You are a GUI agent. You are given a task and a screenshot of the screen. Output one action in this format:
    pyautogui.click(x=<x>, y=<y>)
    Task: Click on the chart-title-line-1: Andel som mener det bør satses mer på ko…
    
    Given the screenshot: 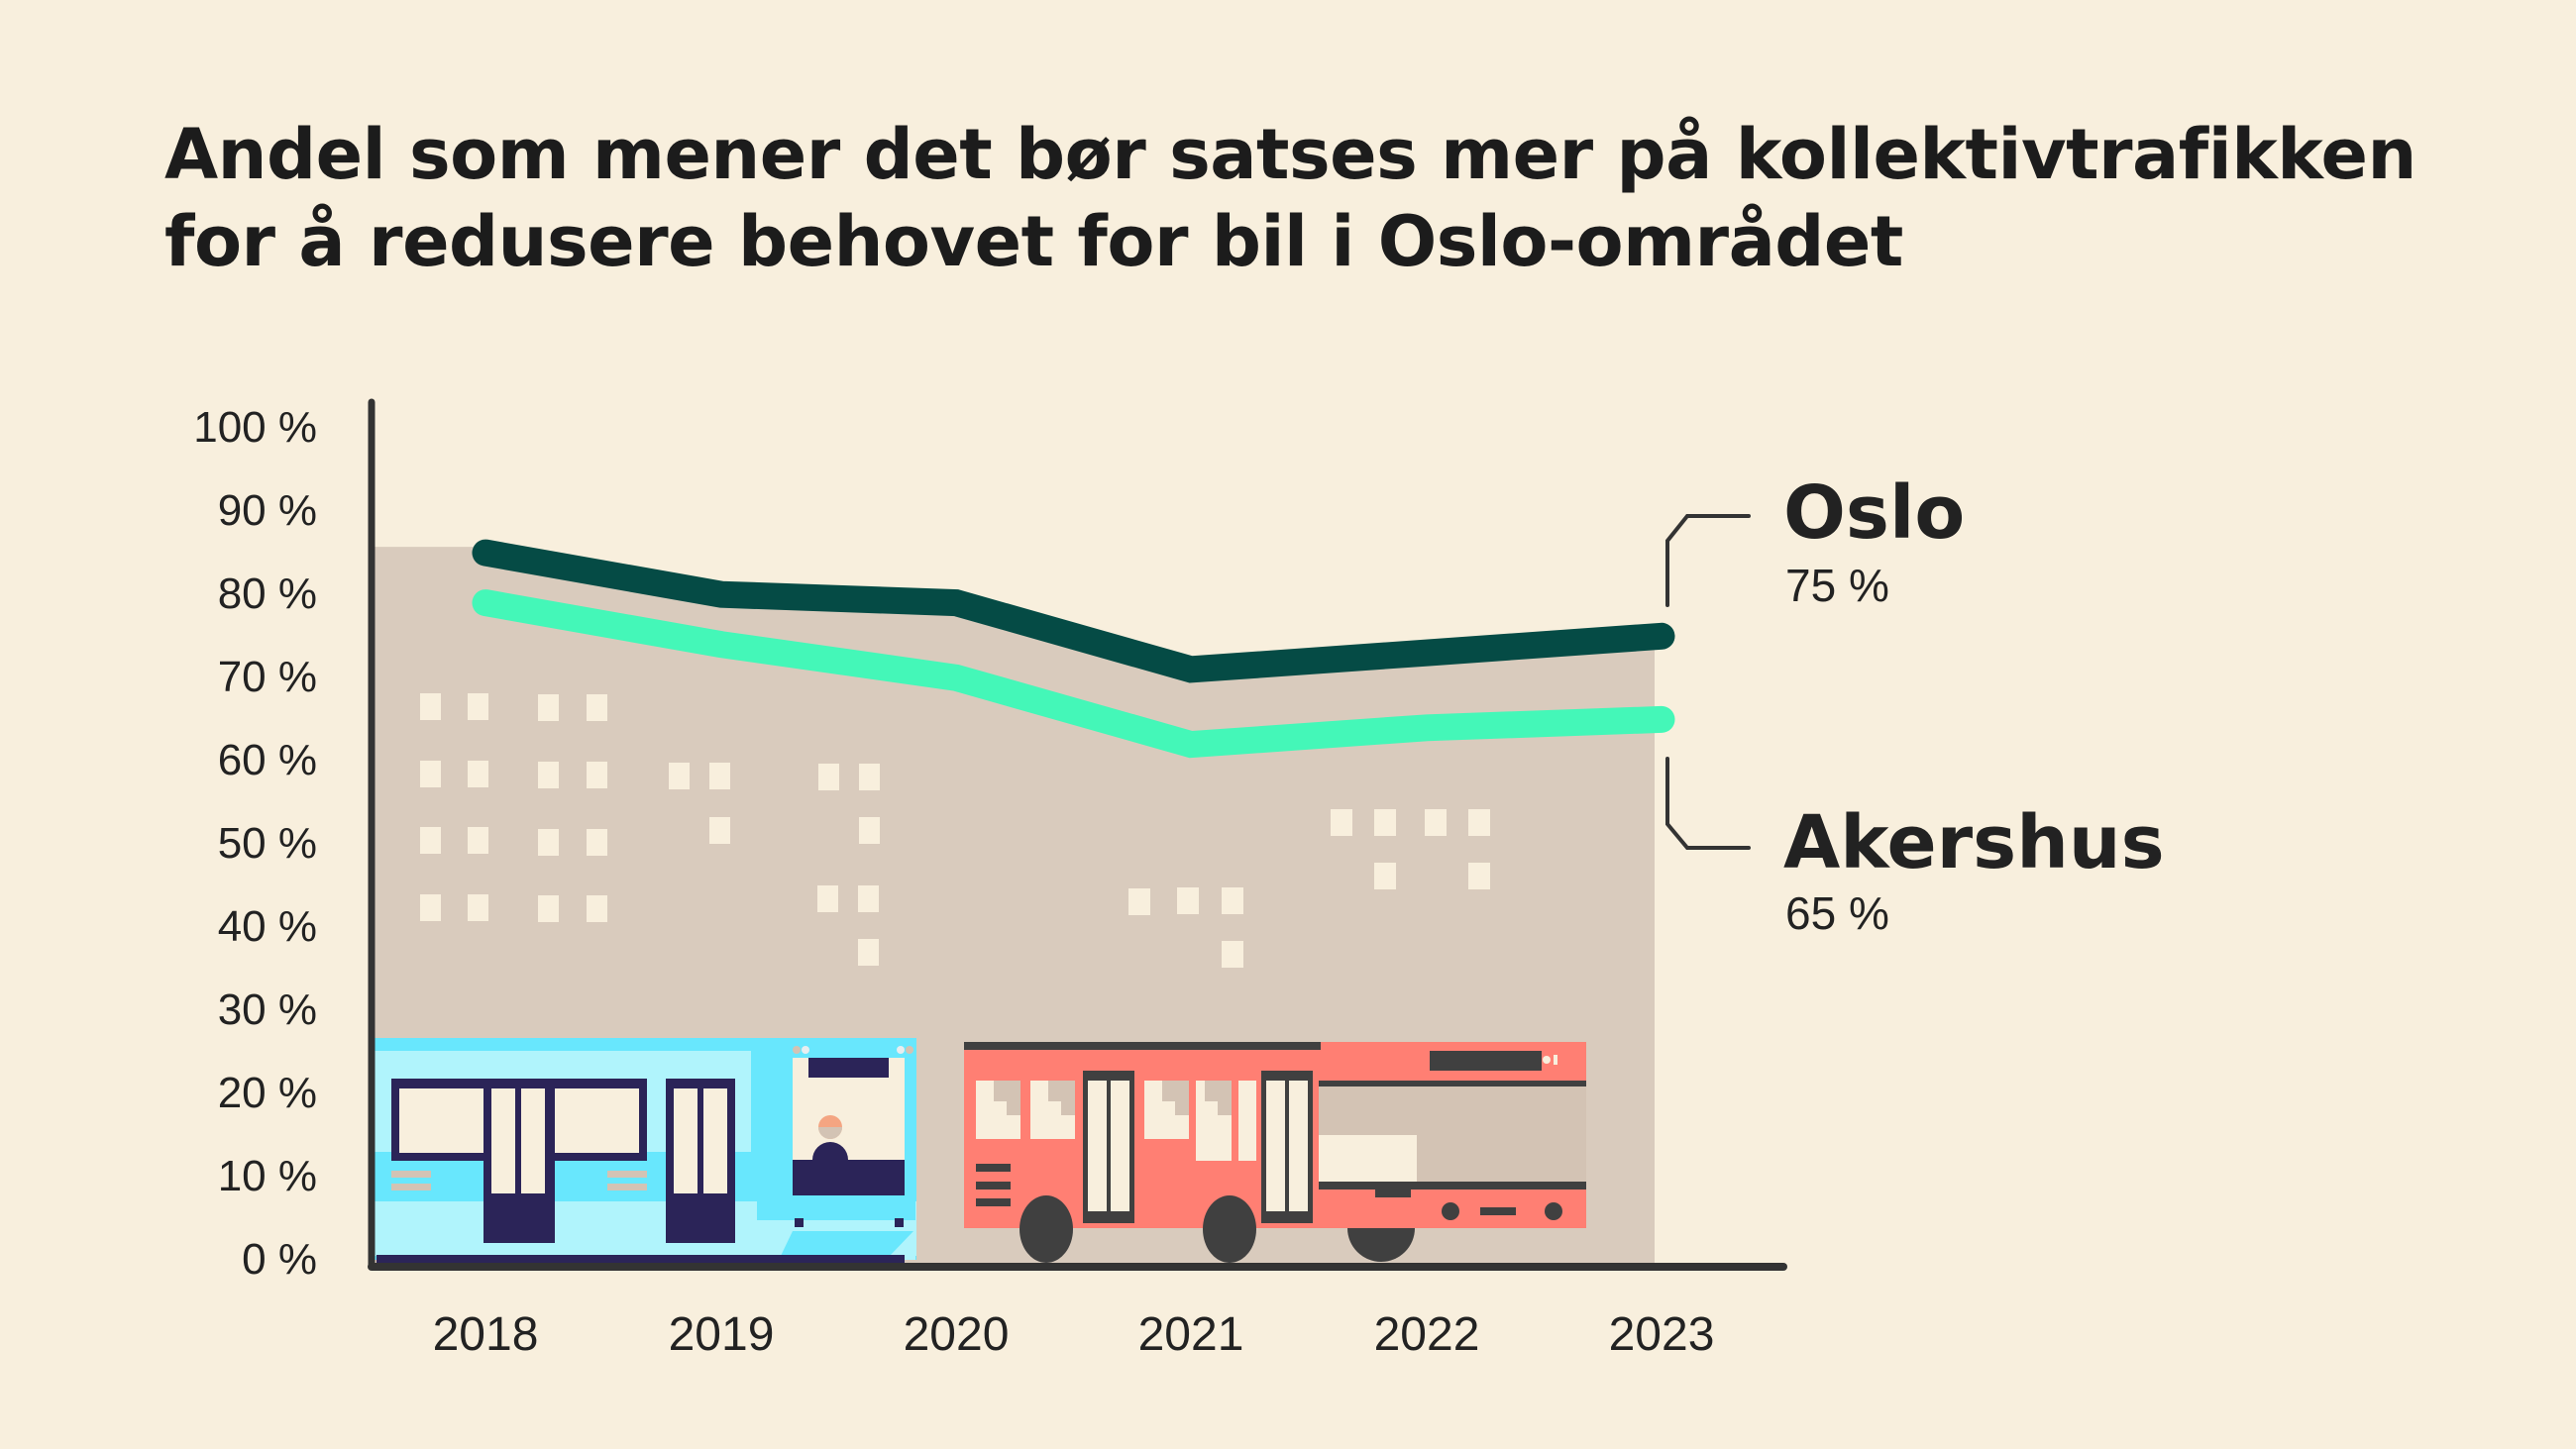 What is the action you would take?
    pyautogui.click(x=1290, y=154)
    